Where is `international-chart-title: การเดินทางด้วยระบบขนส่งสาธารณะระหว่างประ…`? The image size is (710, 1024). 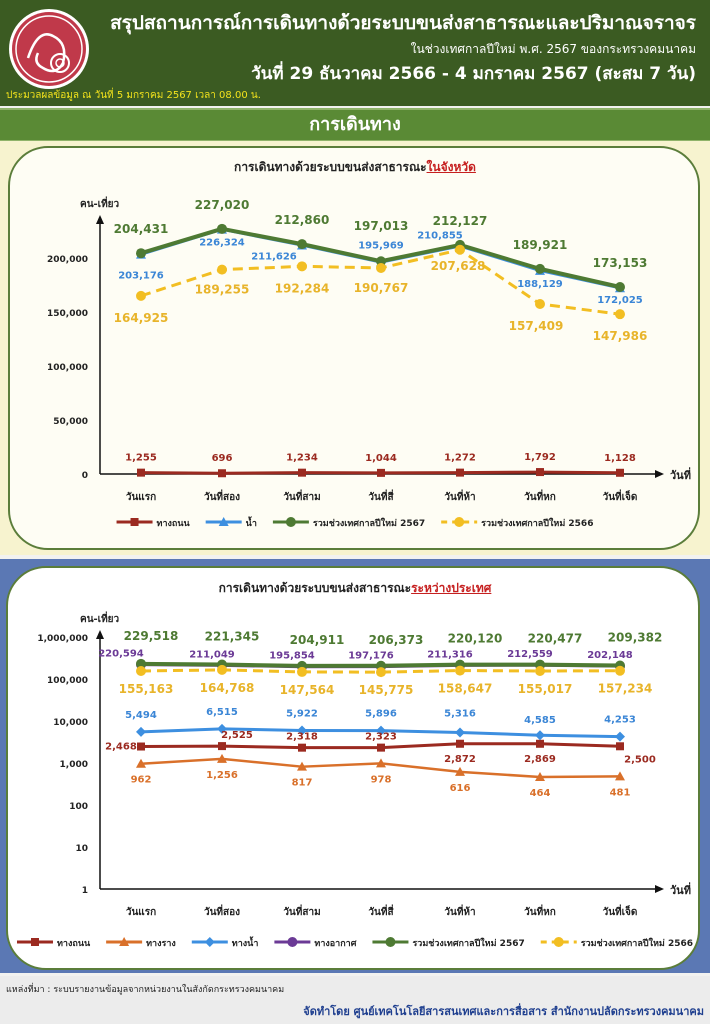
international-chart-title: การเดินทางด้วยระบบขนส่งสาธารณะระหว่างประ… is located at coordinates (355, 588).